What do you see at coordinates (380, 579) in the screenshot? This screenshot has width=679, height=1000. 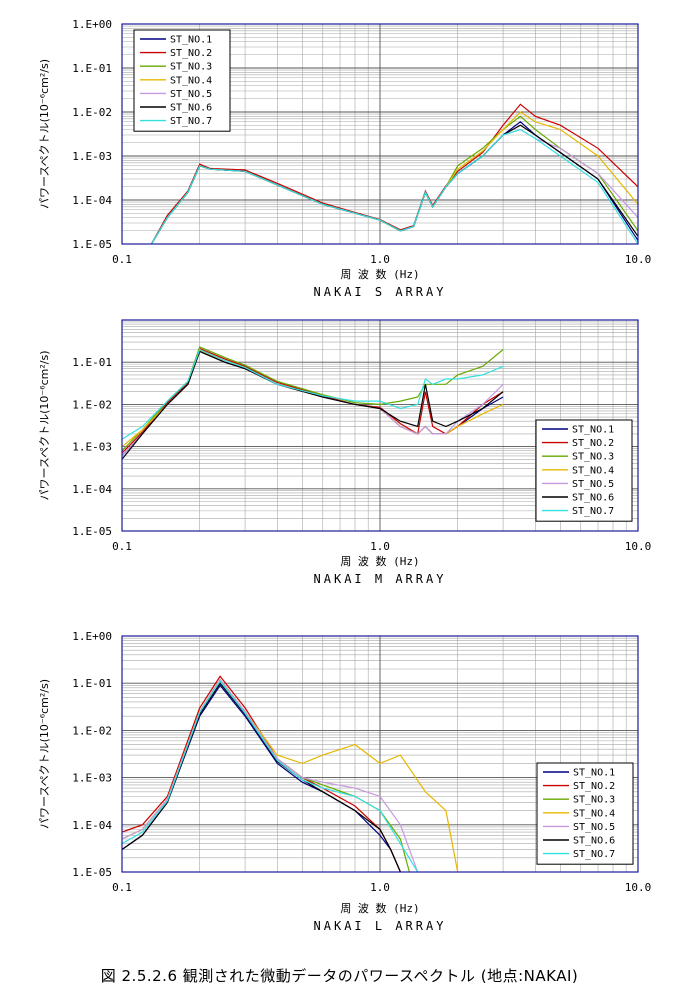 I see `chart-title: NAKAI M ARRAY` at bounding box center [380, 579].